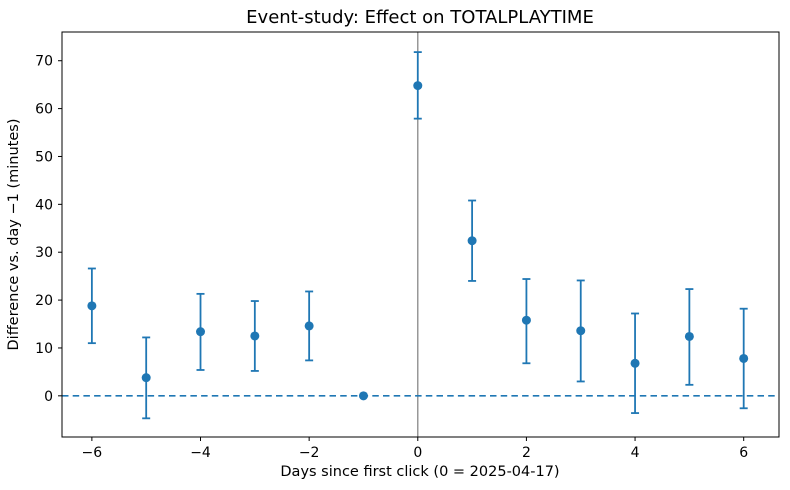  Describe the element at coordinates (200, 453) in the screenshot. I see `x-tick-label: −4` at that location.